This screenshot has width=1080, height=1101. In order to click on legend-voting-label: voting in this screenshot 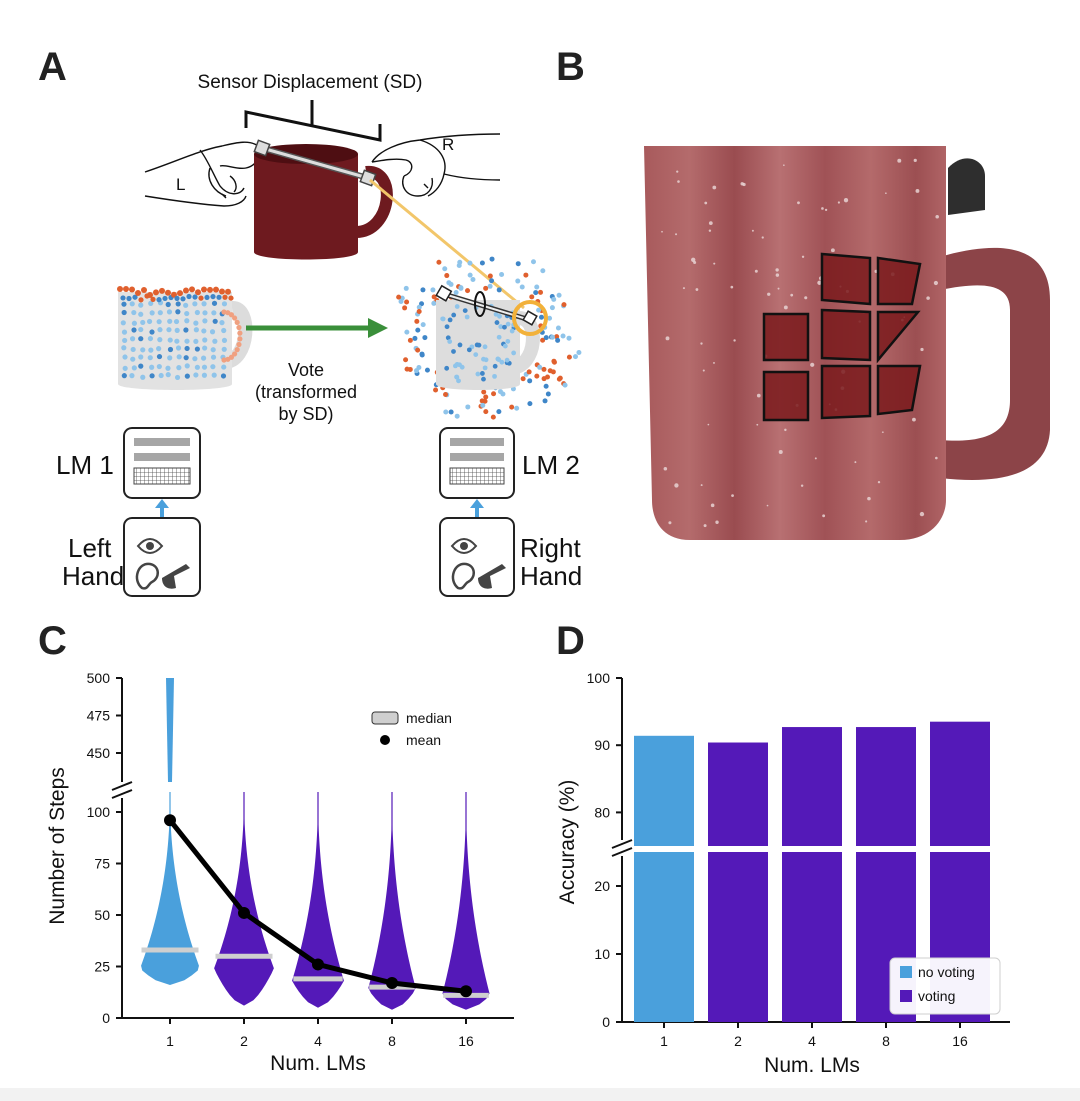, I will do `click(936, 996)`.